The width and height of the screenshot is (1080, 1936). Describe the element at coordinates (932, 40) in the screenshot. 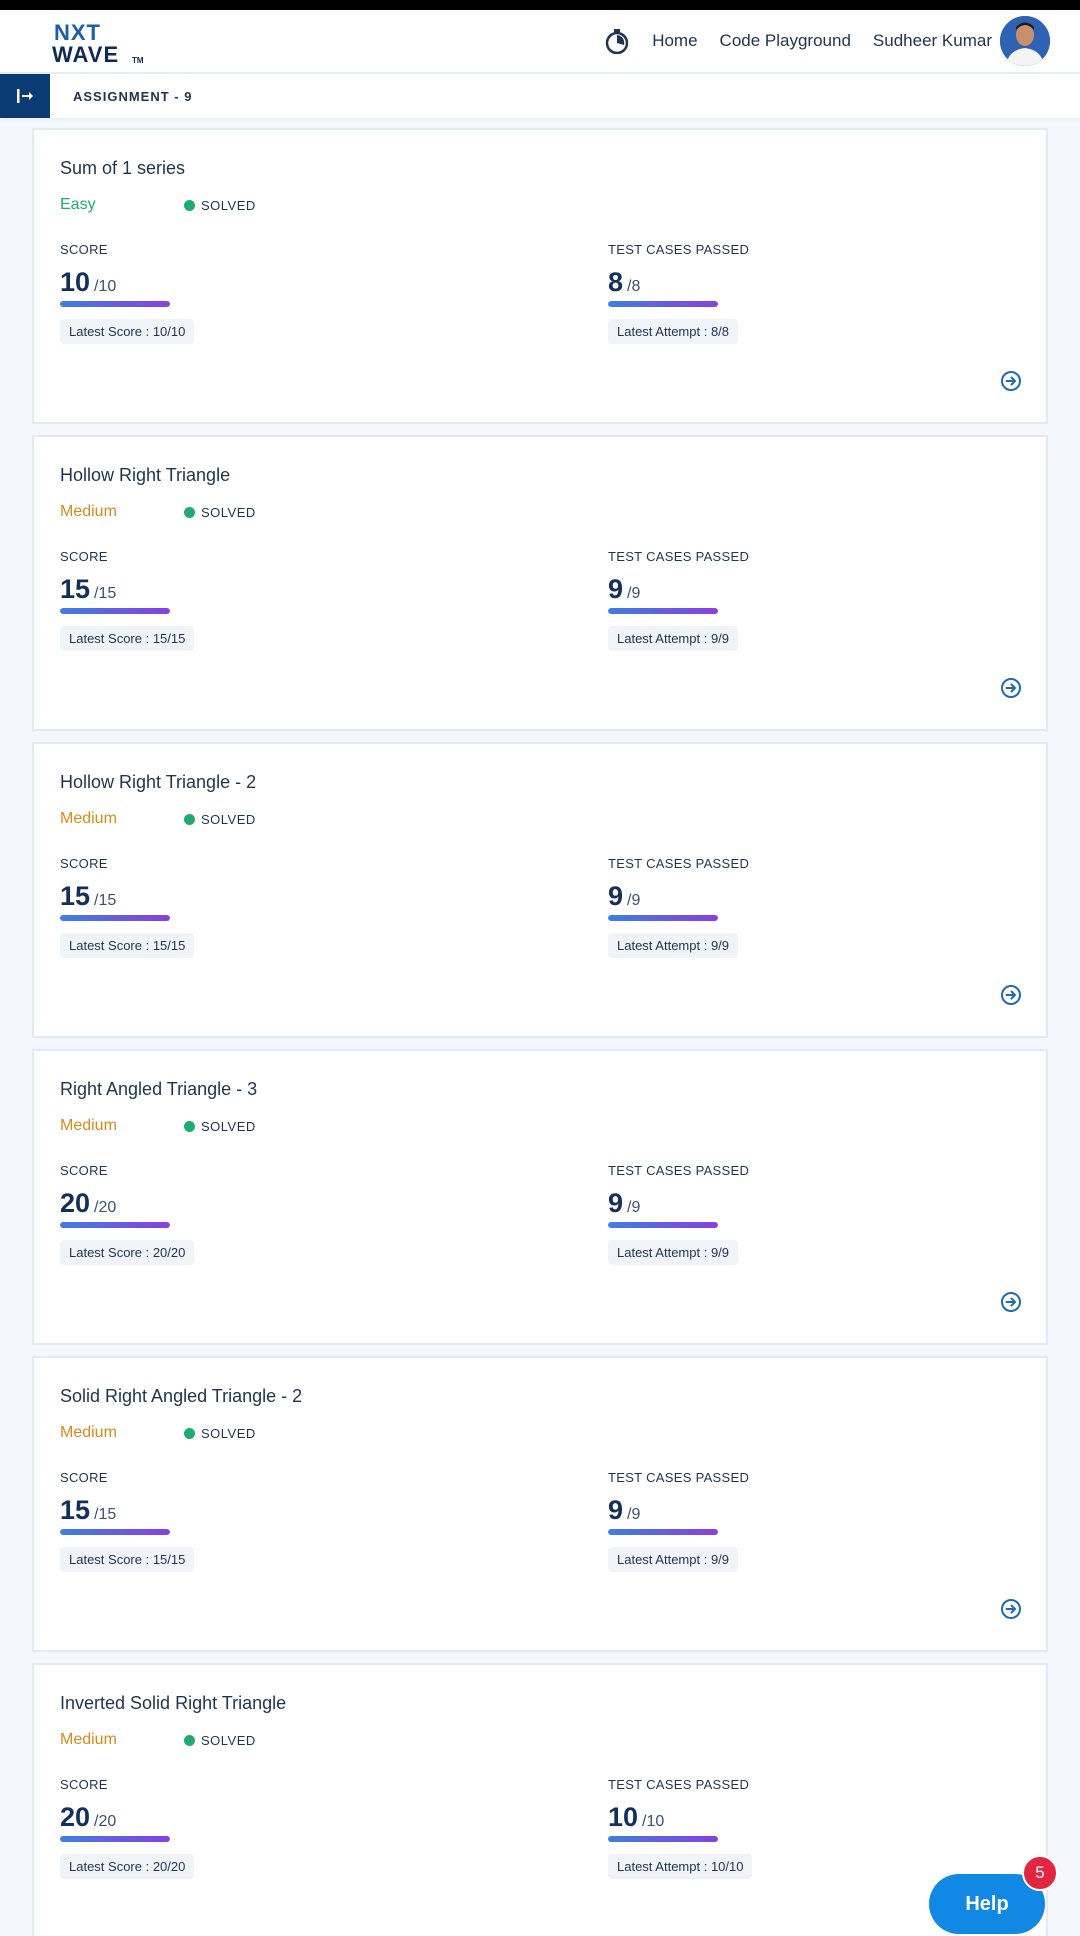

I see `user-name: Sudheer Kumar` at that location.